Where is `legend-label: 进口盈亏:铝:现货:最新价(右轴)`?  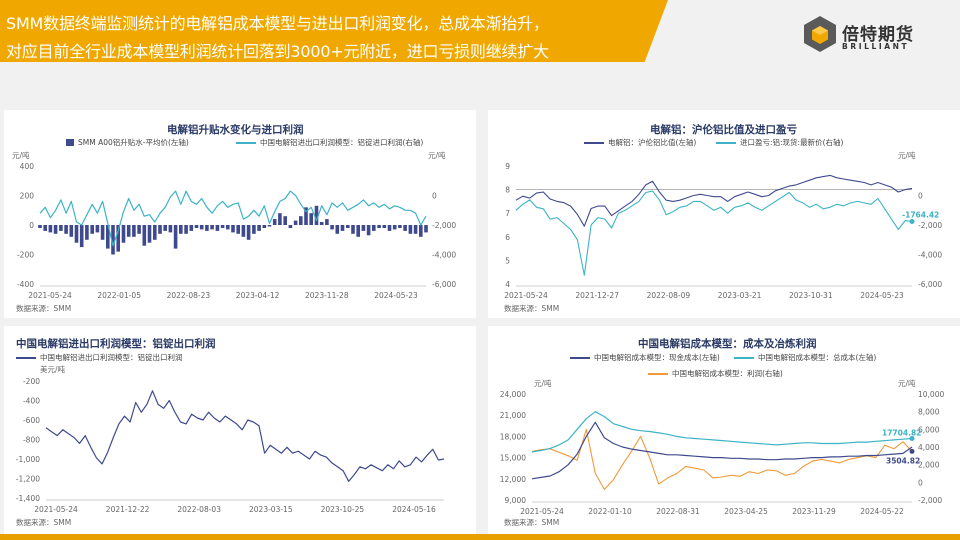
legend-label: 进口盈亏:铝:现货:最新价(右轴) is located at coordinates (792, 142).